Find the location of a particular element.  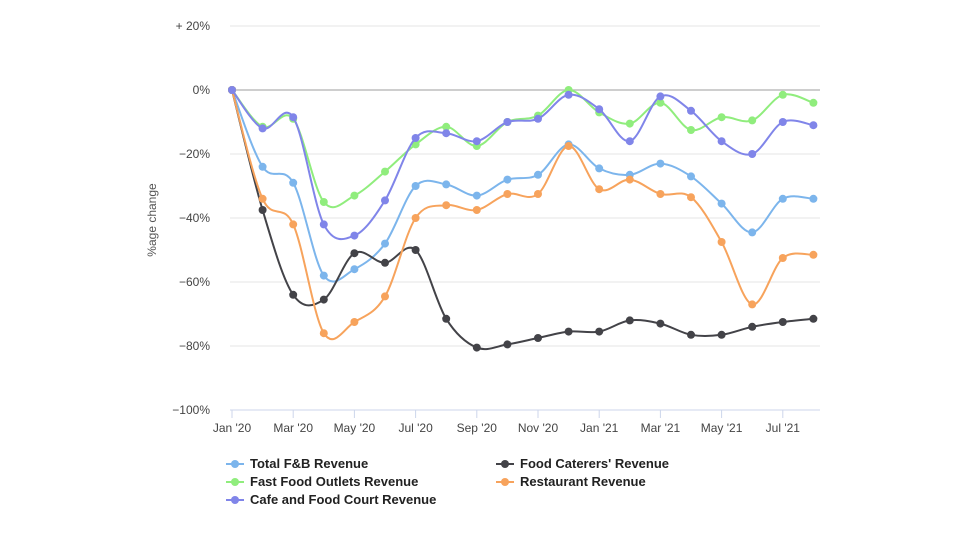

legend-label: Fast Food Outlets Revenue is located at coordinates (334, 481).